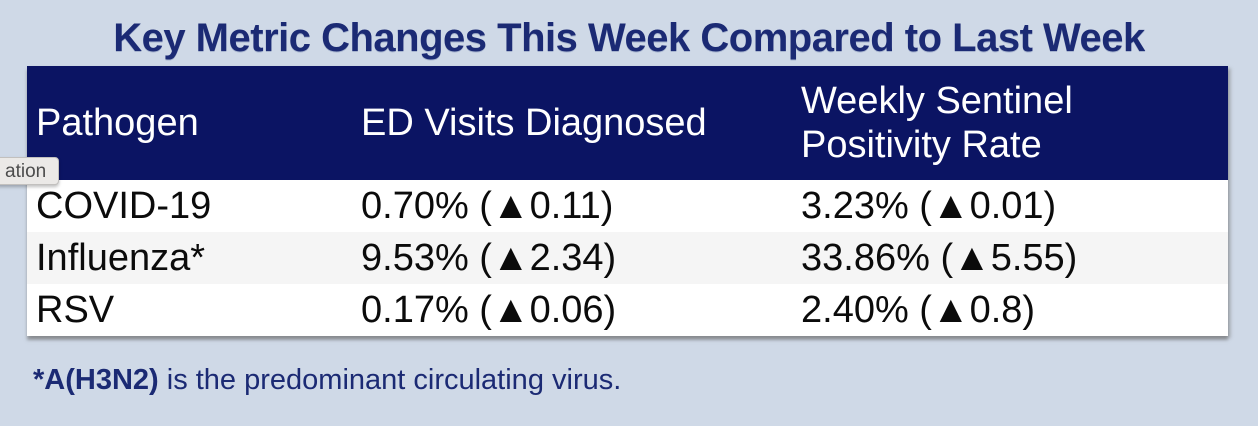 This screenshot has width=1258, height=426. I want to click on pathogen-name: RSV, so click(75, 310).